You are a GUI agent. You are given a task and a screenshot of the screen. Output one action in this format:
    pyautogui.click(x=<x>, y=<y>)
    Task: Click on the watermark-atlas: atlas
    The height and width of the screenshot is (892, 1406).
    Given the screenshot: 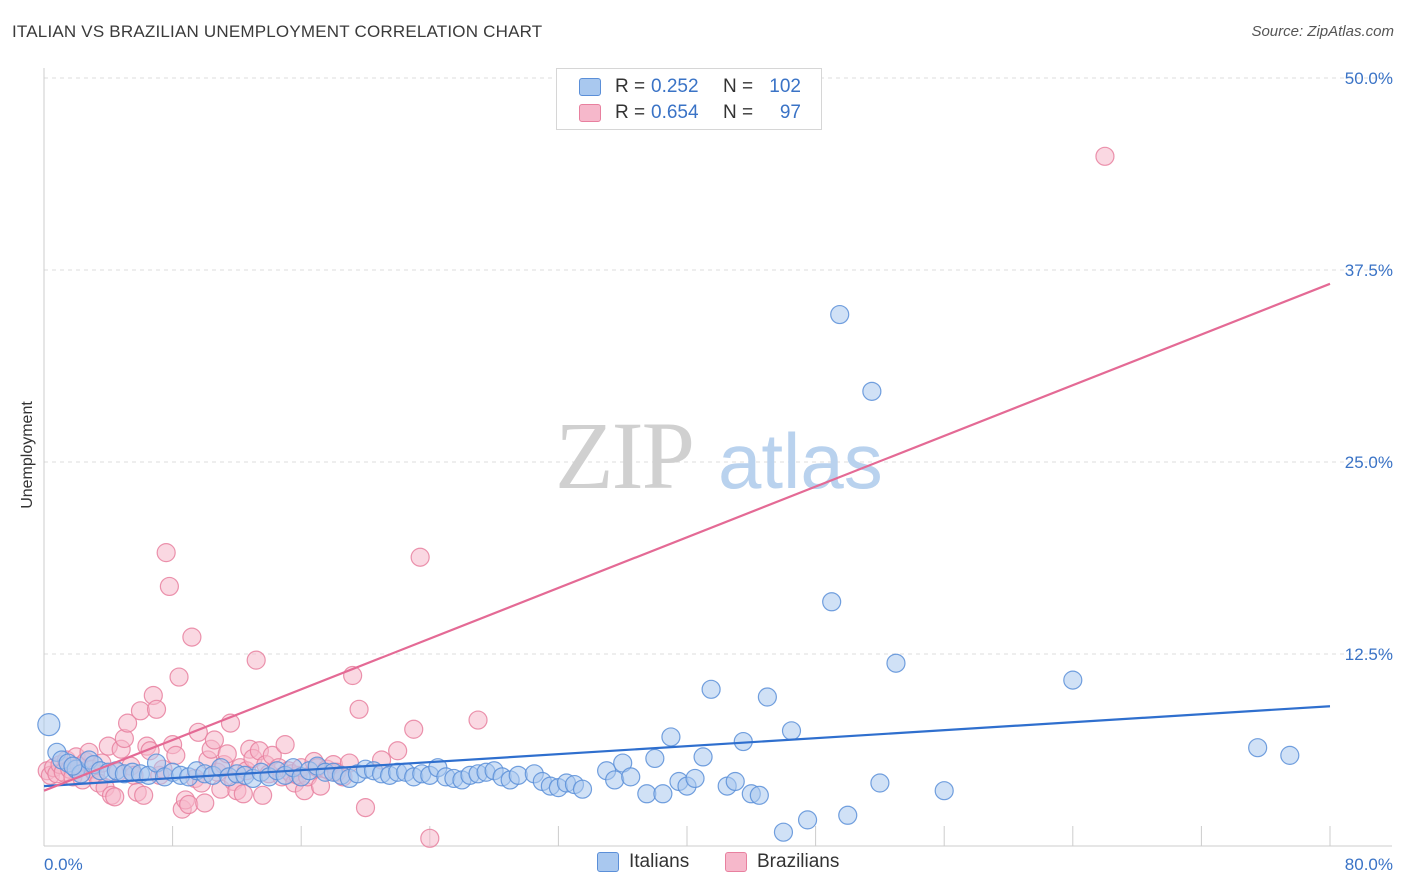 What is the action you would take?
    pyautogui.click(x=800, y=461)
    